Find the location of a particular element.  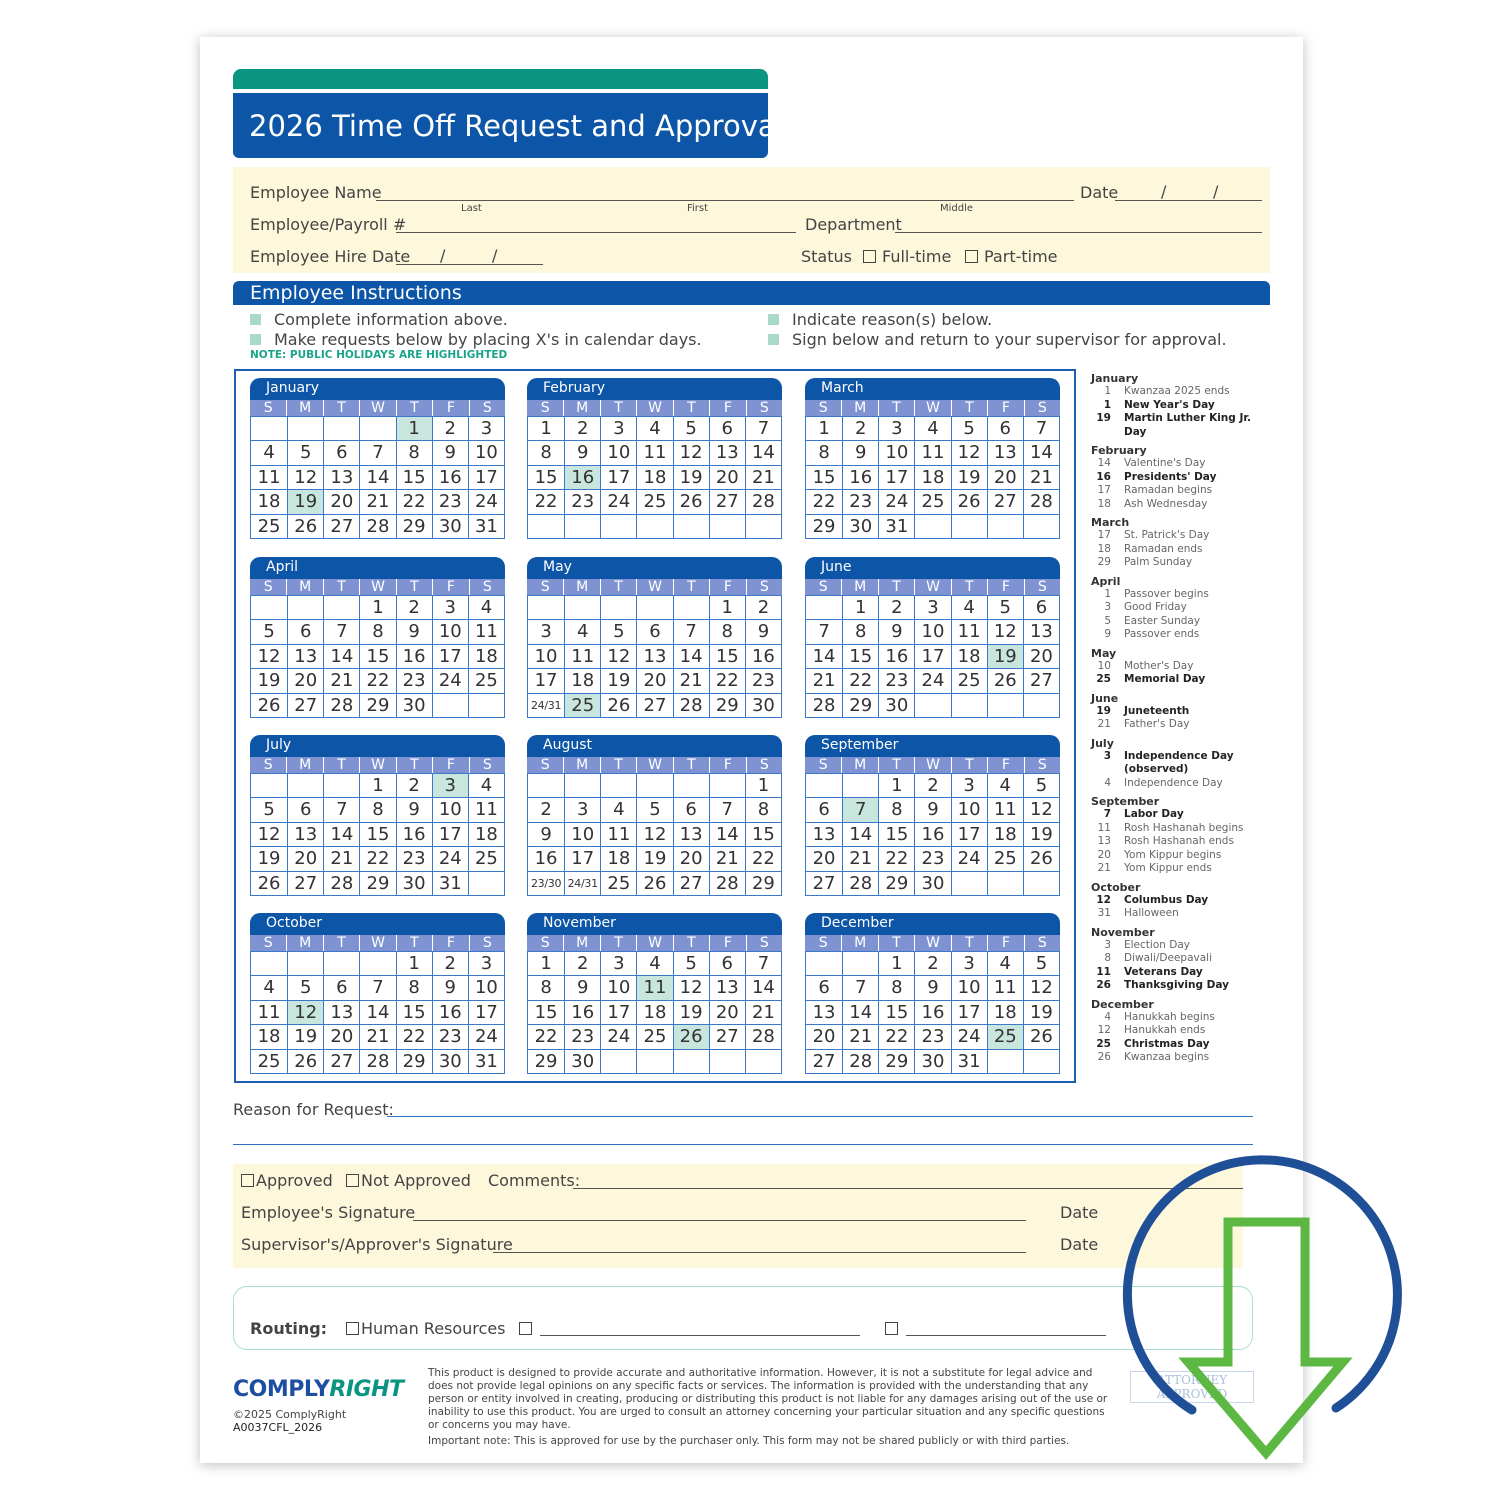

routing-checkbox is located at coordinates (891, 1328).